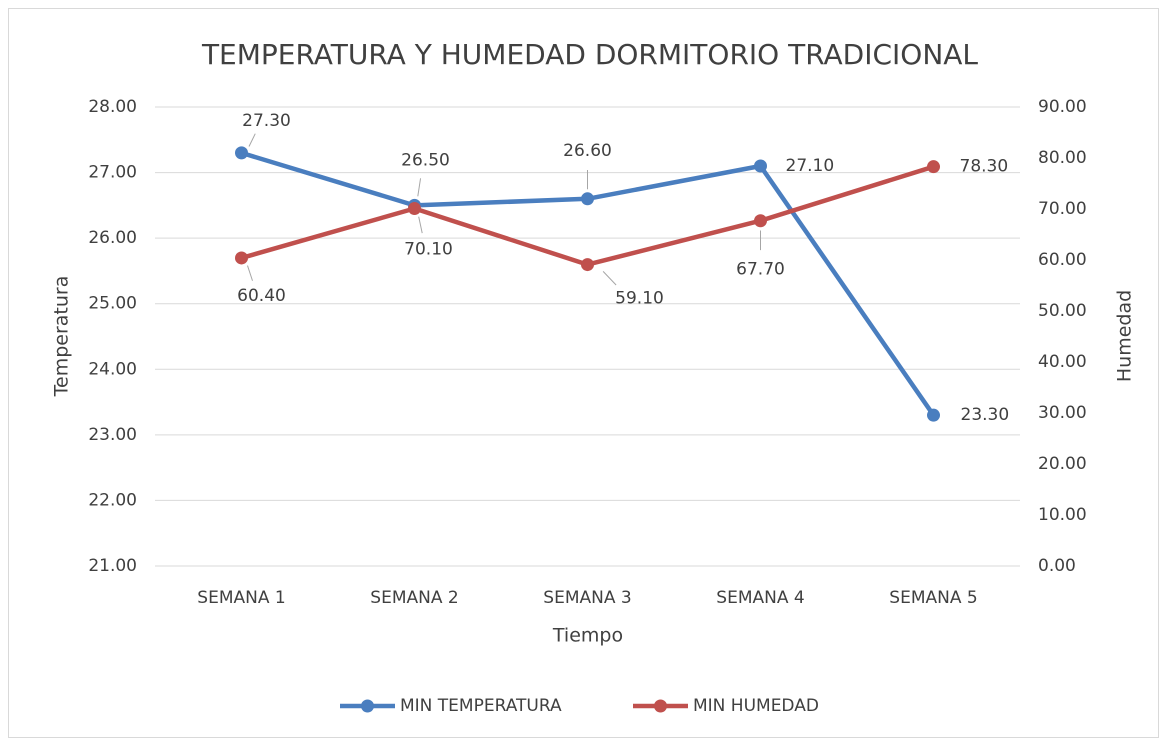 This screenshot has width=1160, height=743. I want to click on y-tick-label: 21.00, so click(112, 566).